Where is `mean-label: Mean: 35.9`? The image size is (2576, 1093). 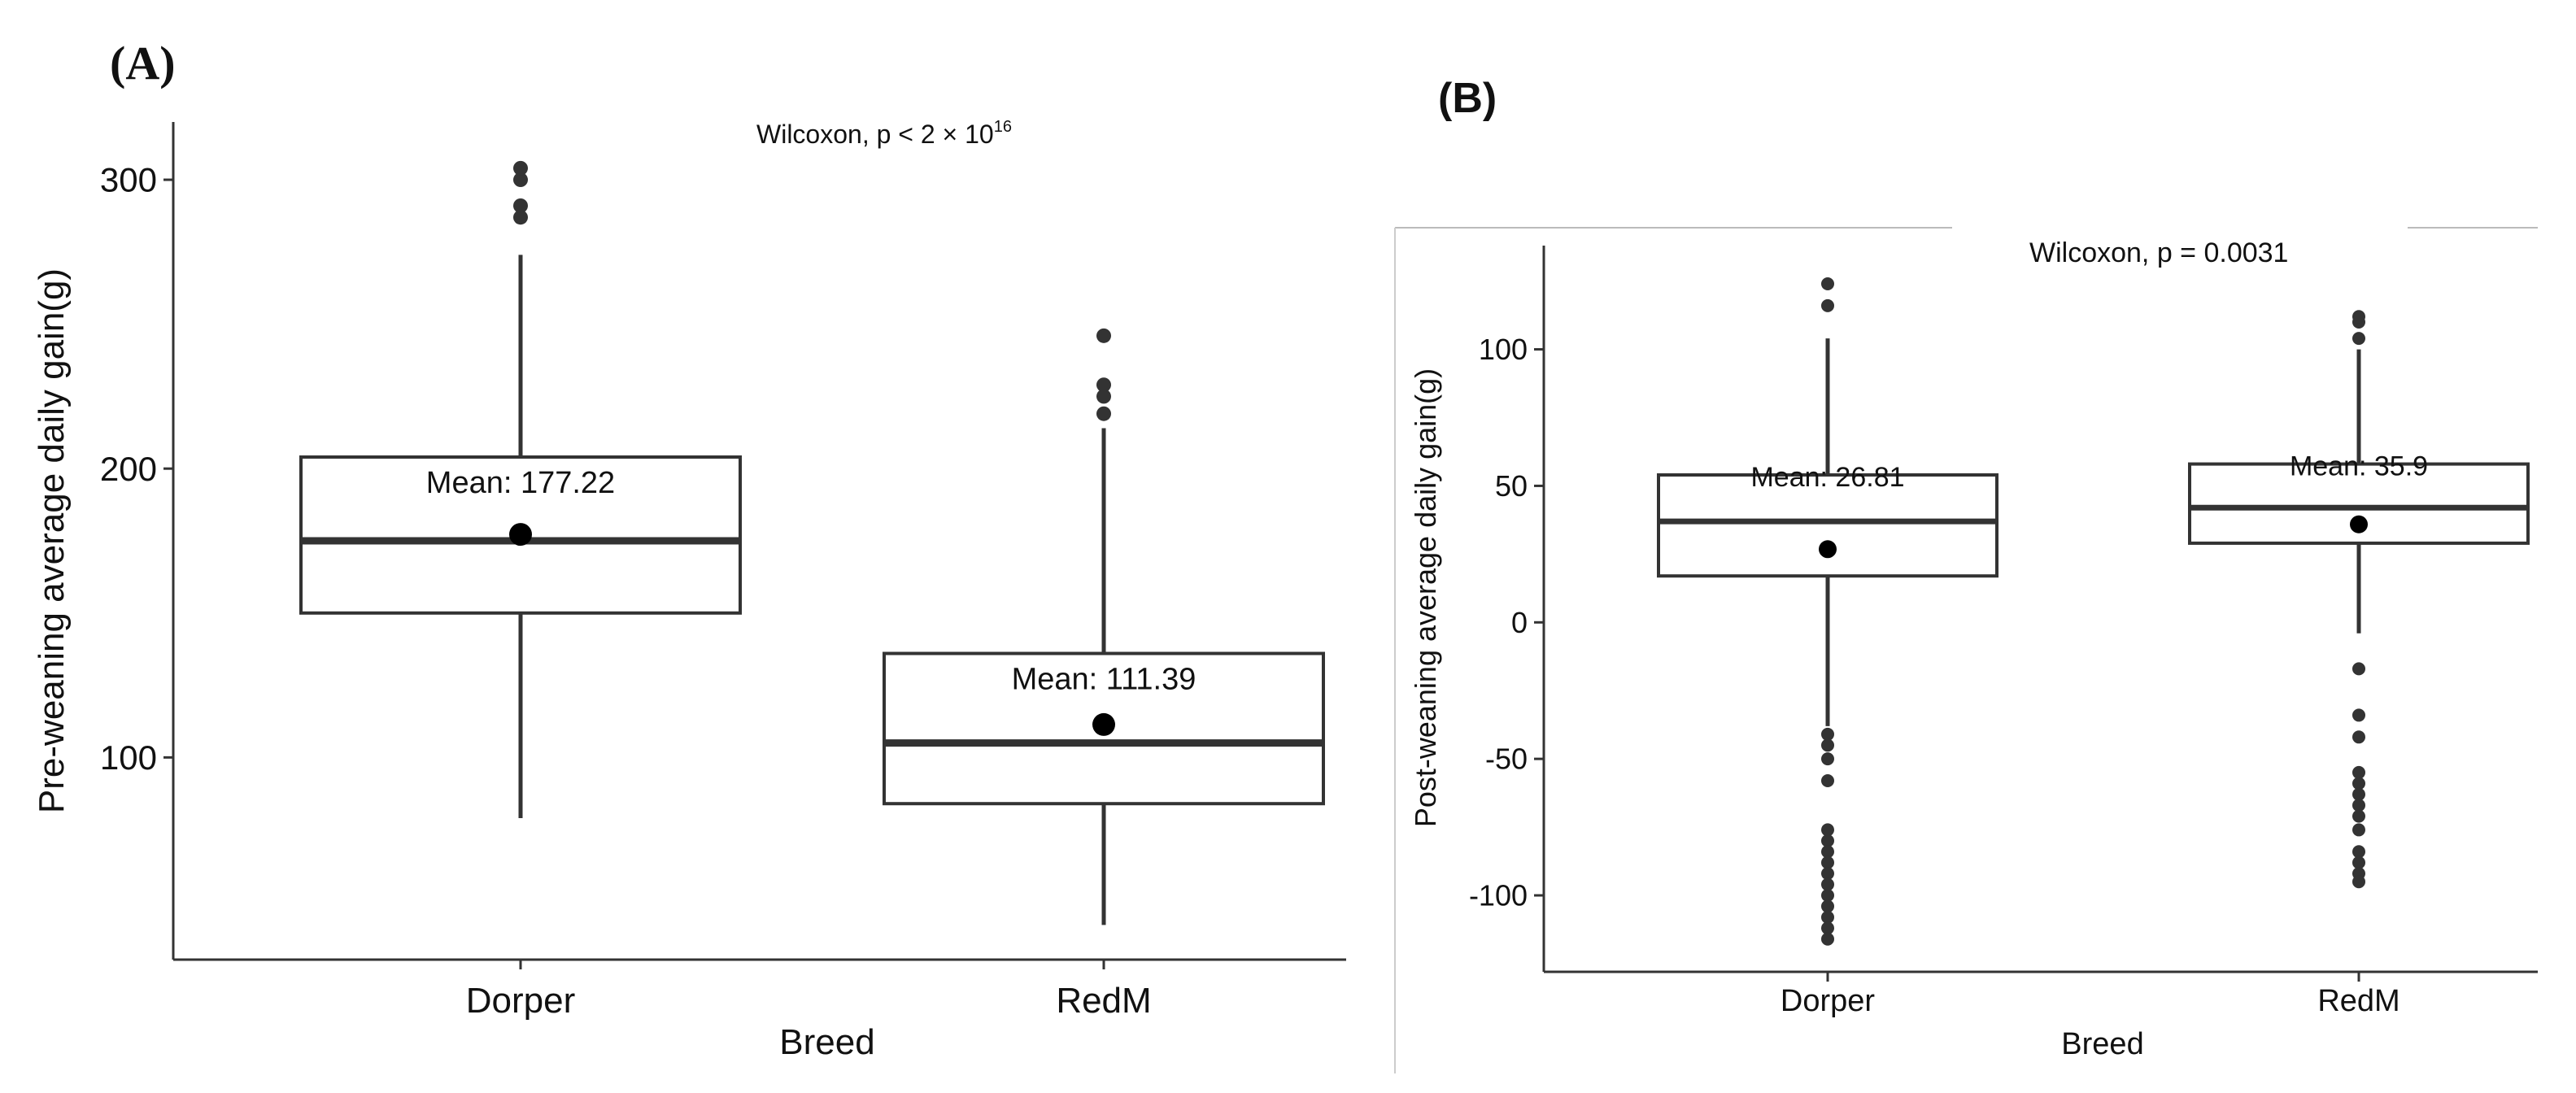
mean-label: Mean: 35.9 is located at coordinates (2359, 467).